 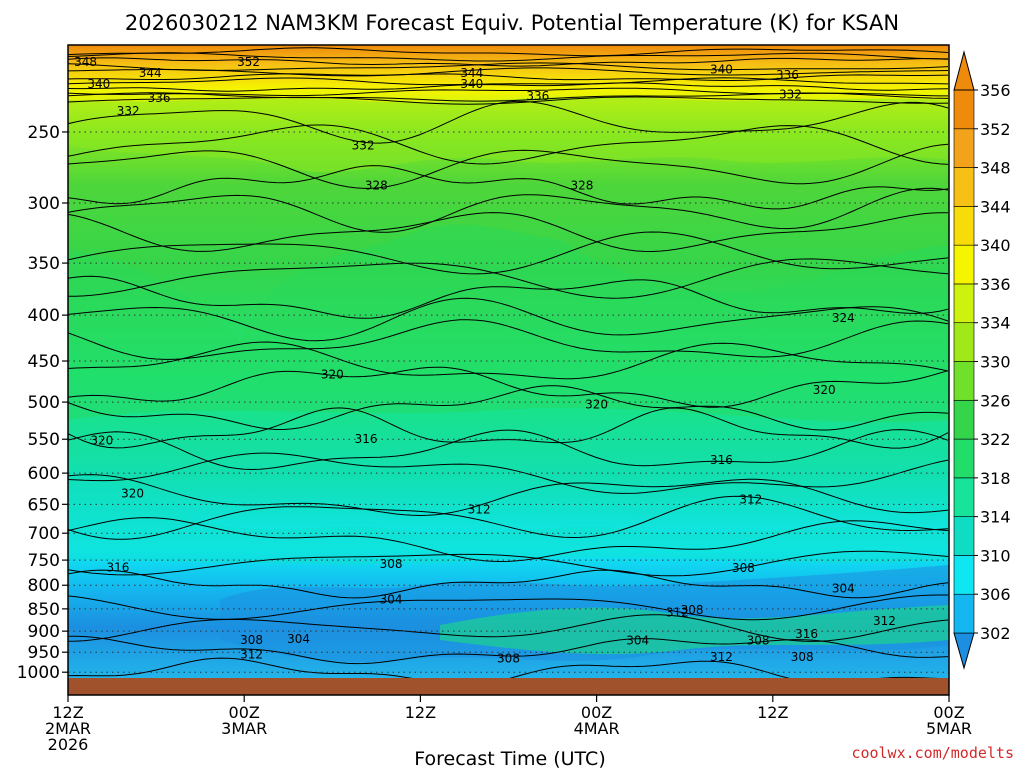 What do you see at coordinates (44, 561) in the screenshot?
I see `y-tick-label: 750` at bounding box center [44, 561].